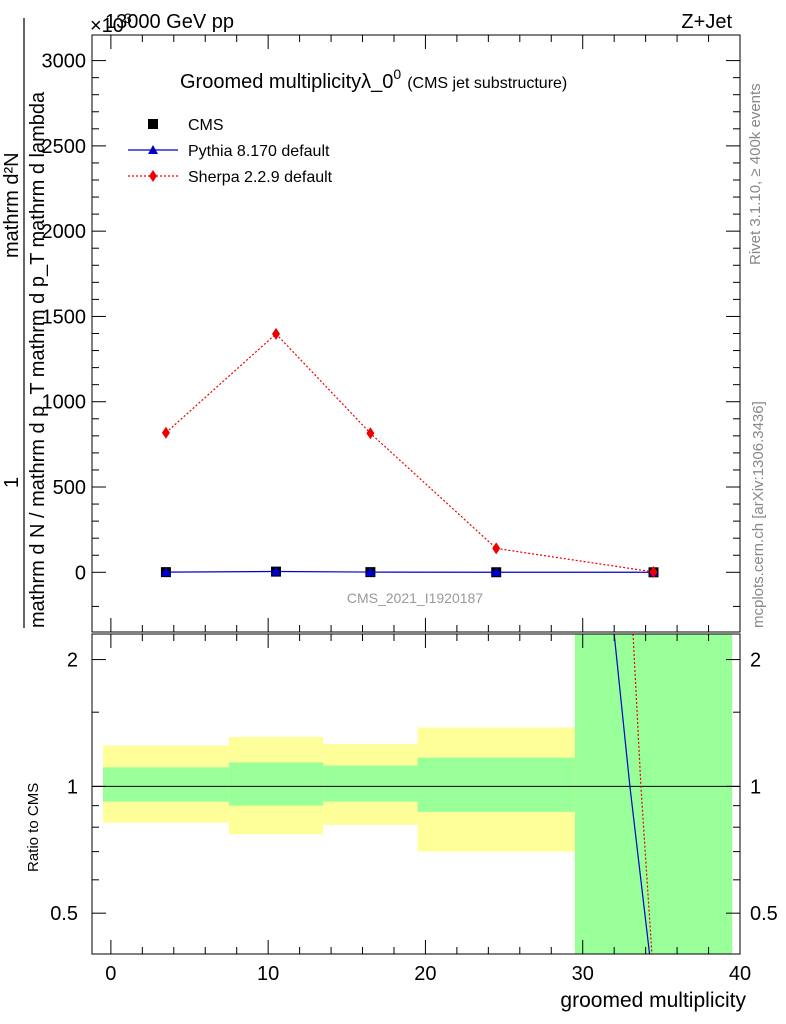 The height and width of the screenshot is (1024, 786). I want to click on legend-label: Pythia 8.170 default, so click(259, 151).